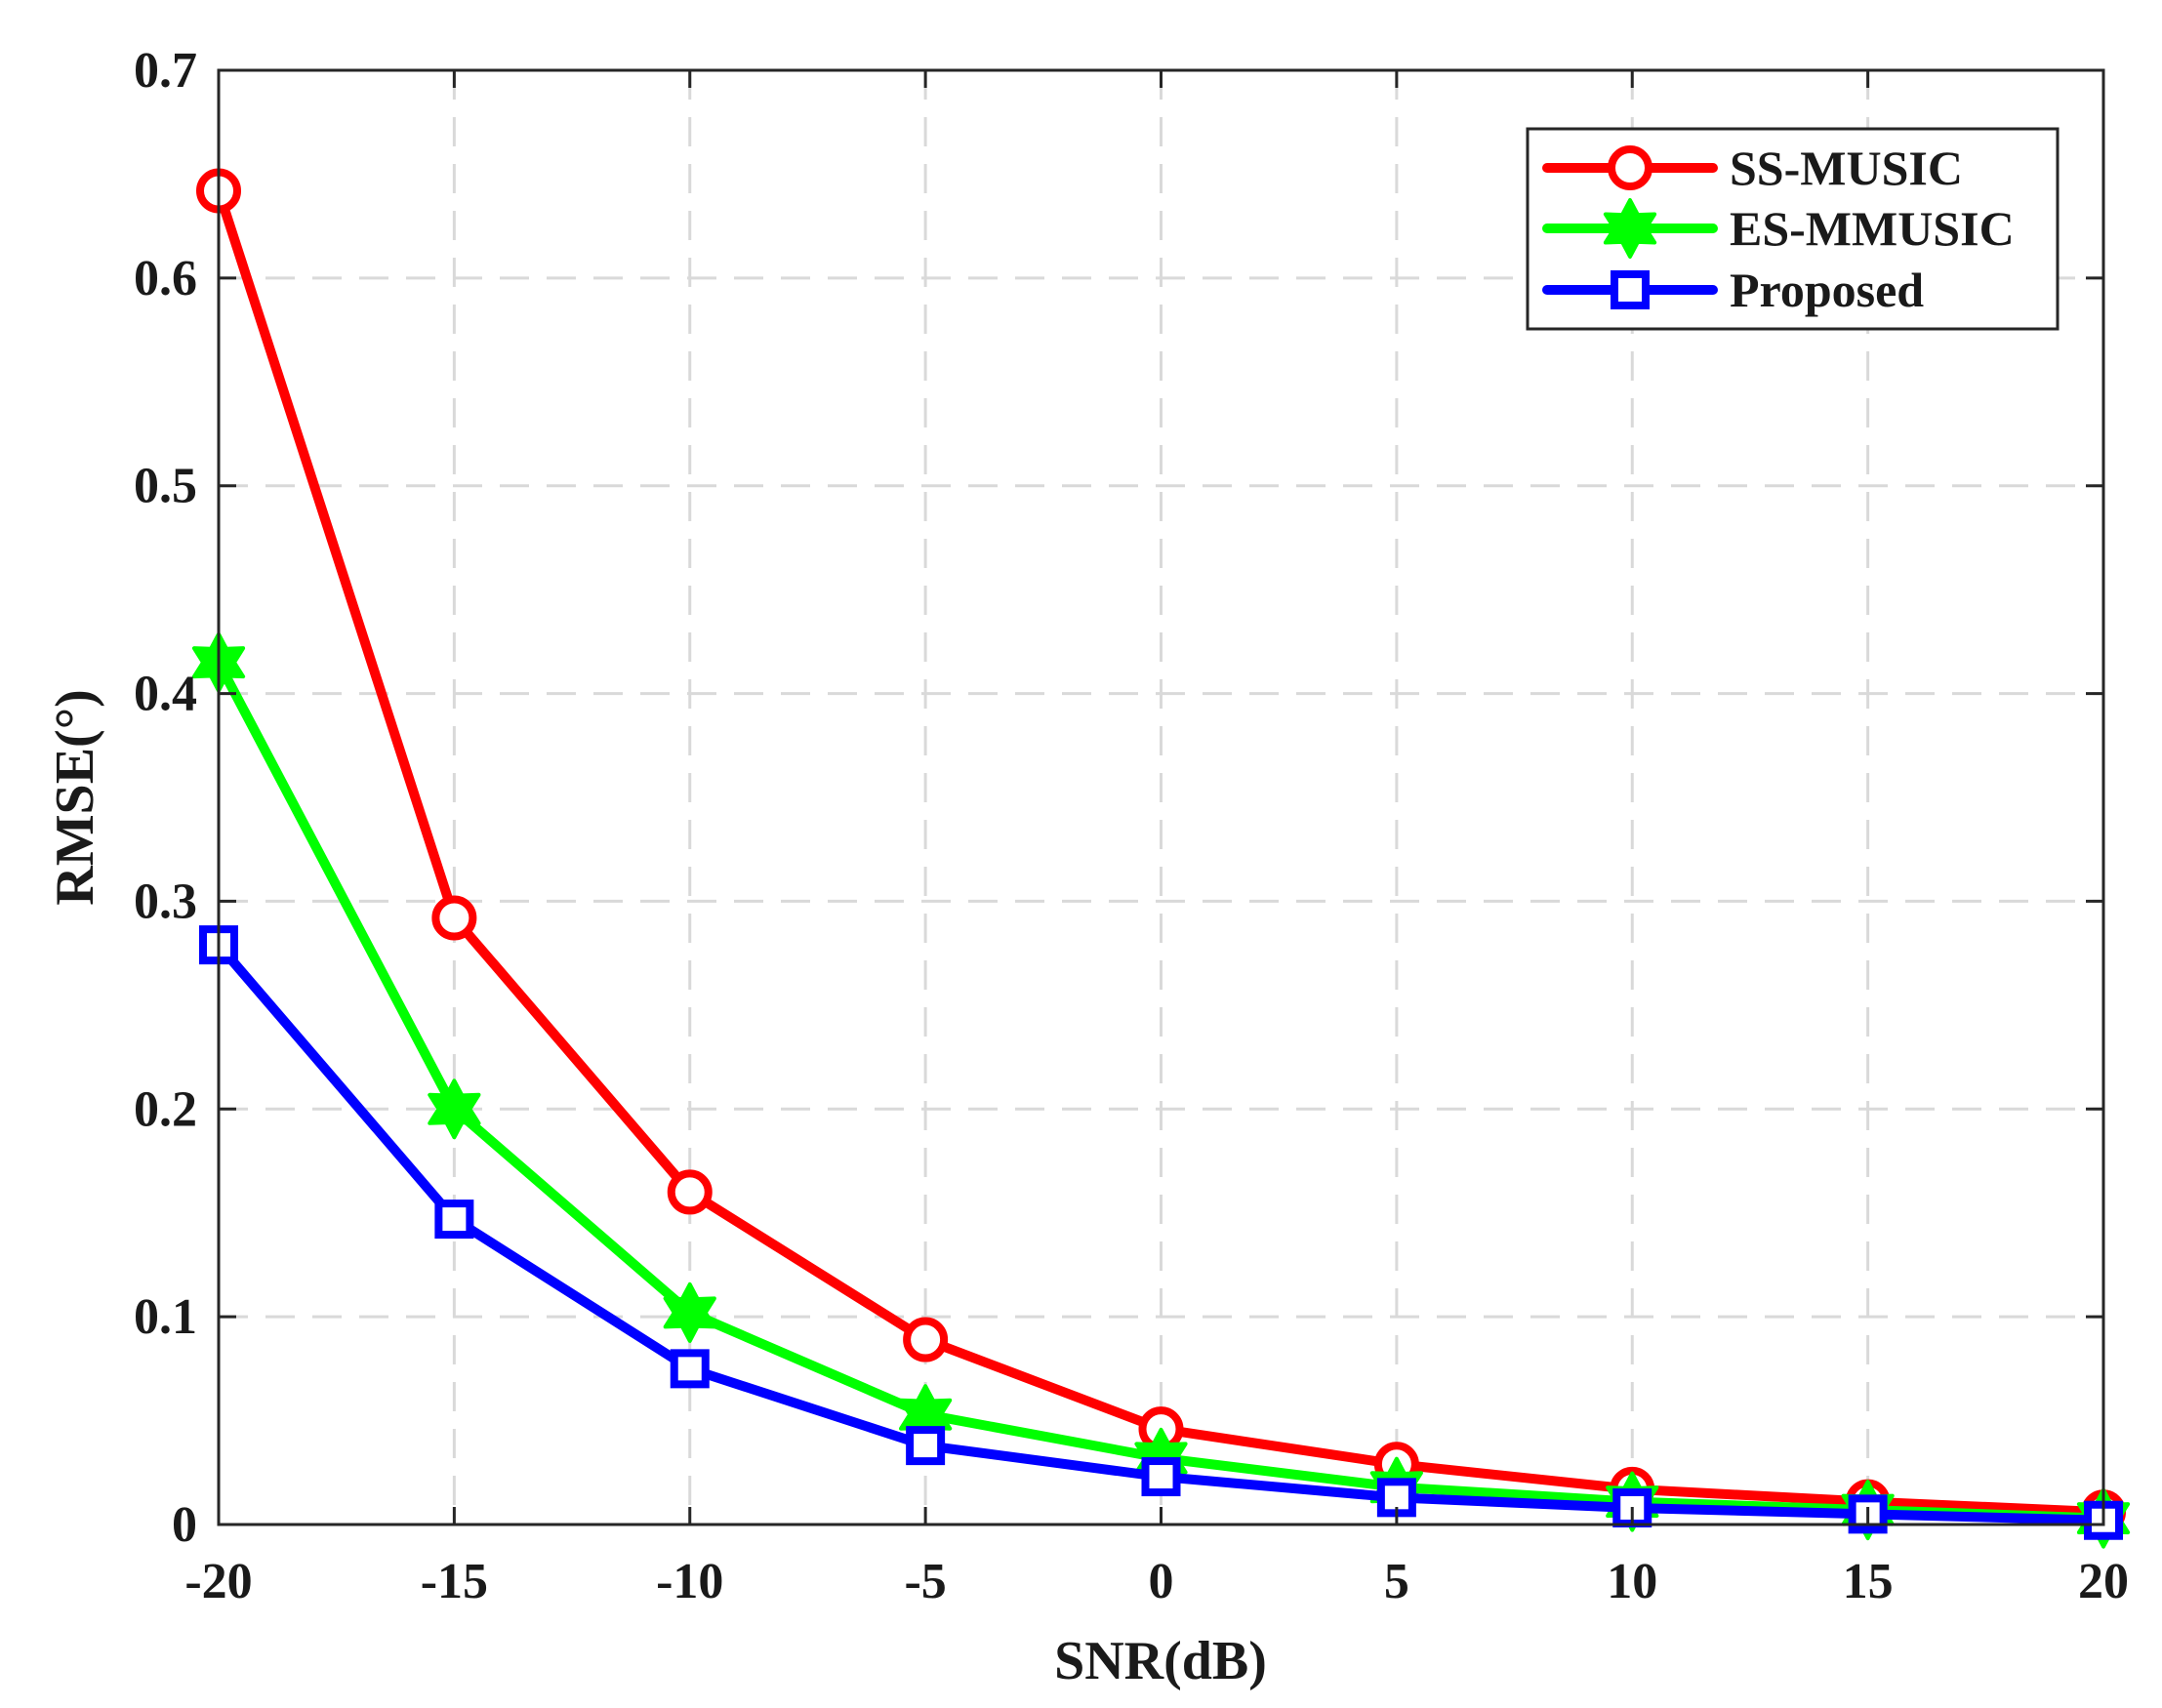  What do you see at coordinates (165, 278) in the screenshot?
I see `y-tick-label: 0.6` at bounding box center [165, 278].